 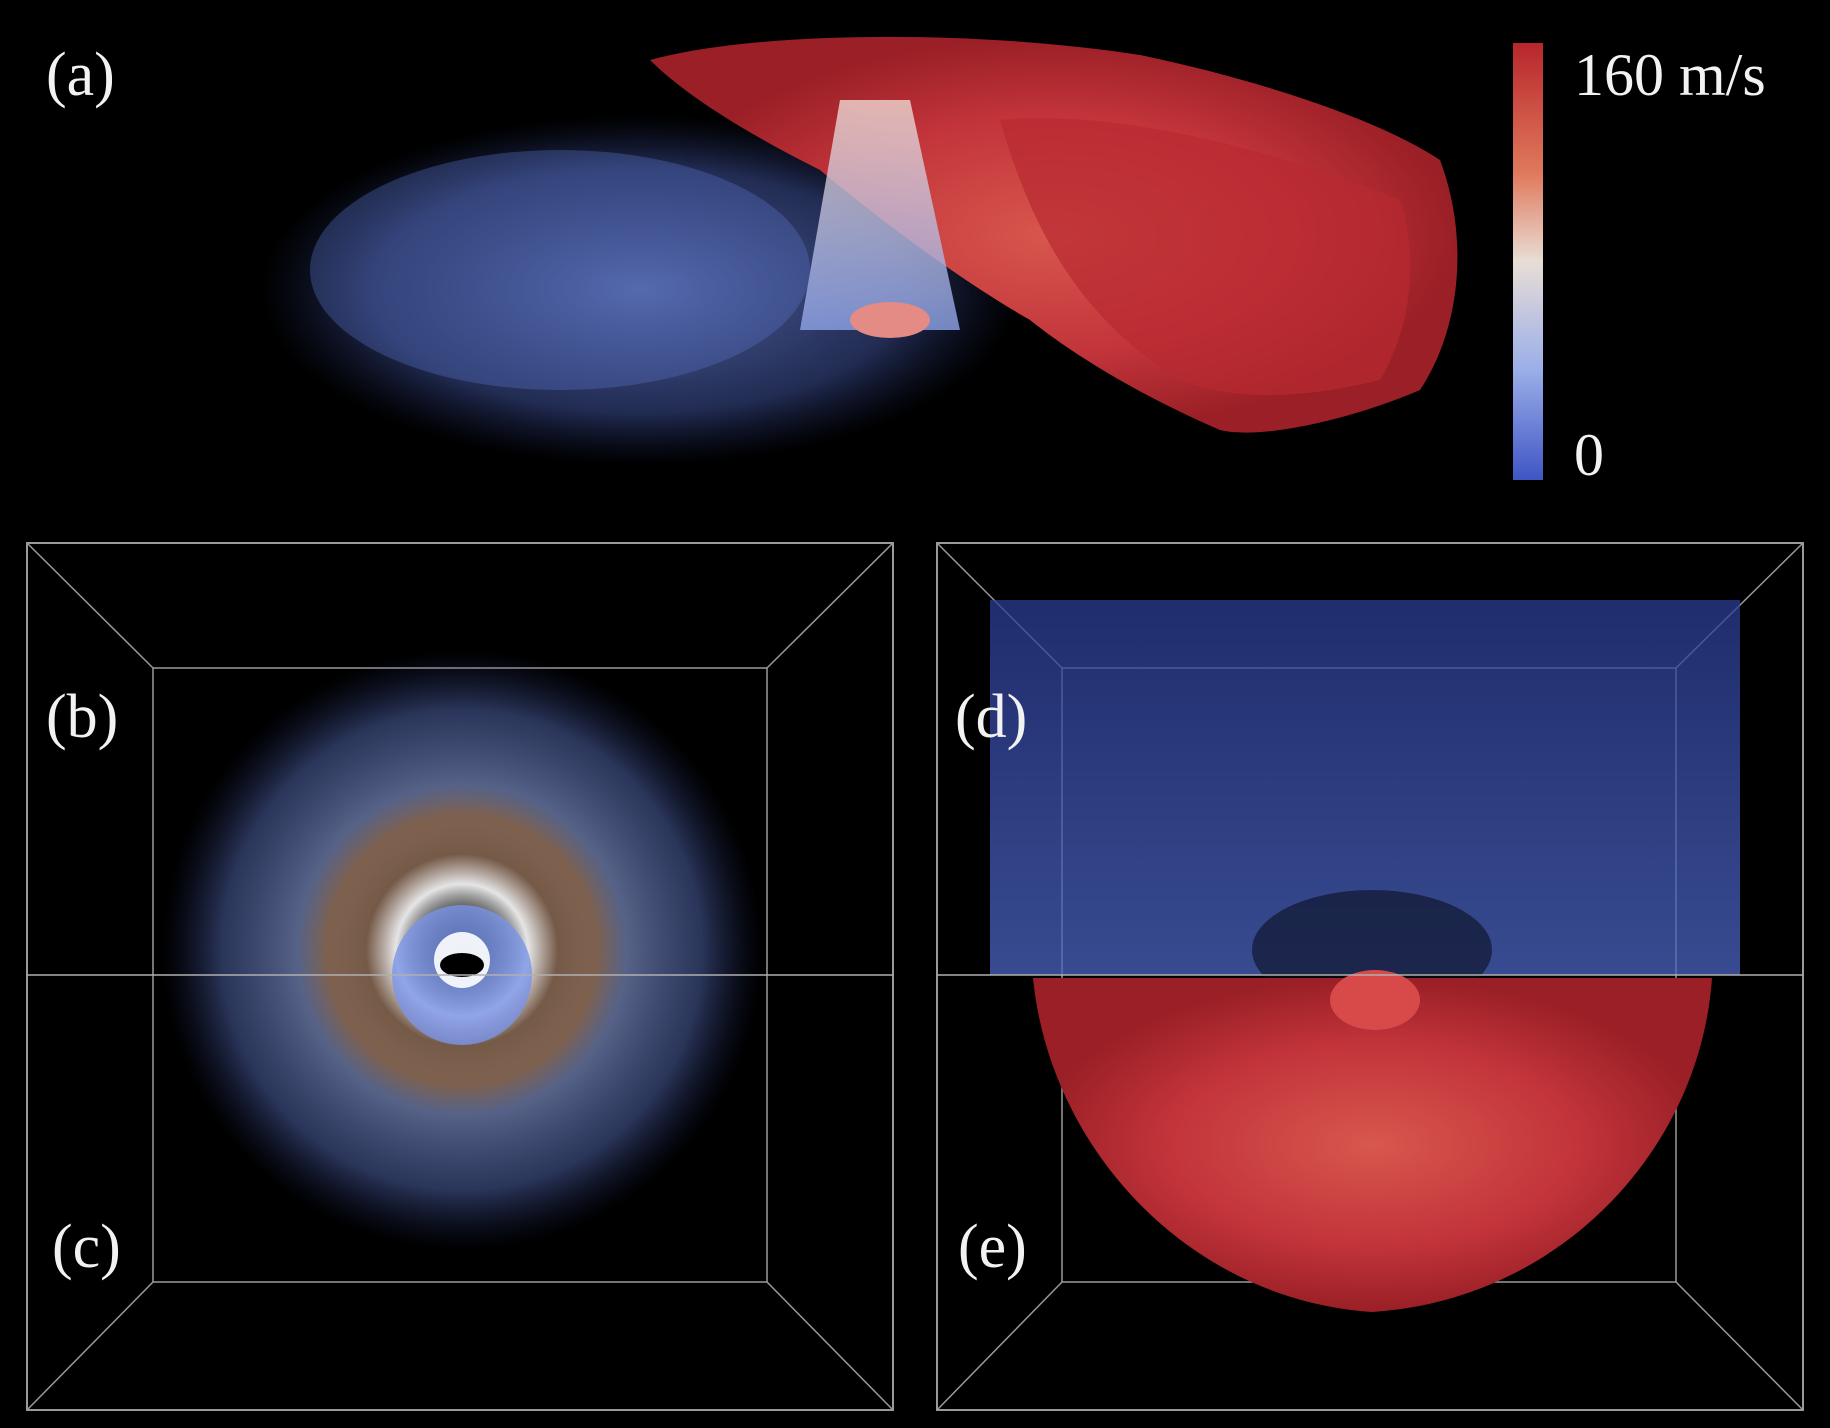 I want to click on panel-label-a: (a), so click(x=80, y=75).